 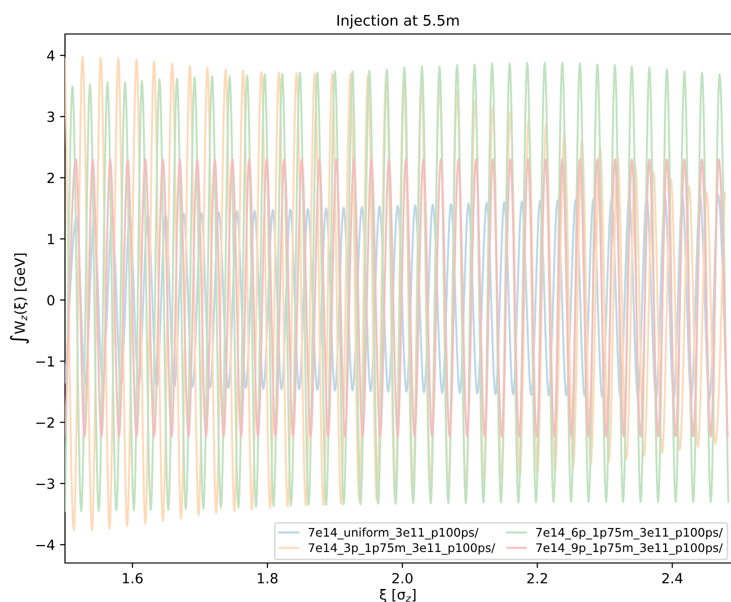 I want to click on legend-label: 7e14_9p_1p75m_3e11_p100ps/, so click(x=629, y=549).